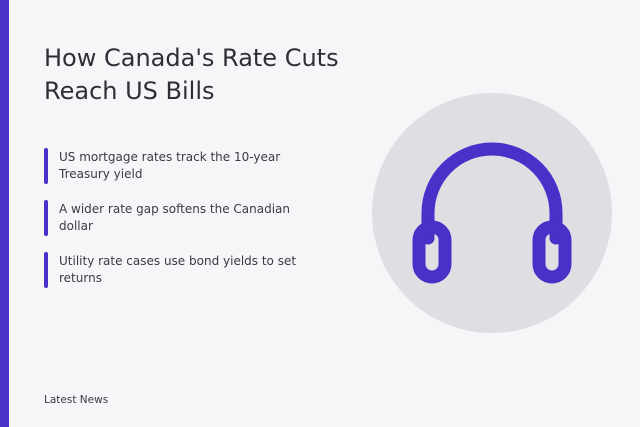  Describe the element at coordinates (191, 74) in the screenshot. I see `page-title: How Canada's Rate Cuts Reach US Bills` at that location.